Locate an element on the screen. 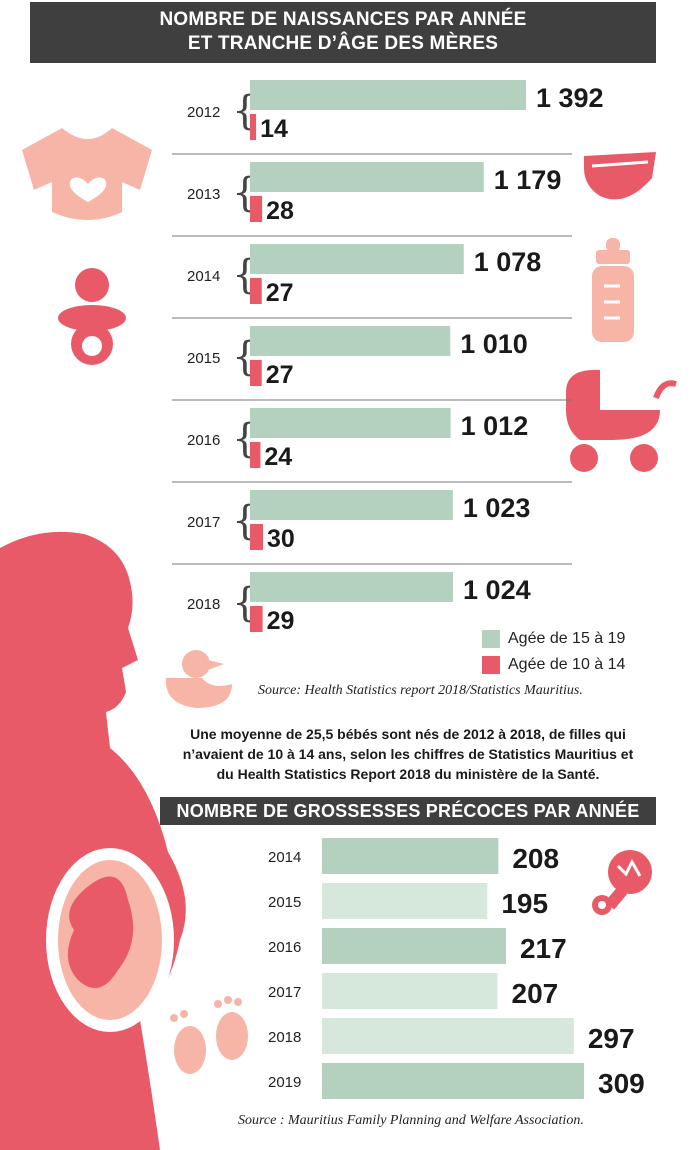 Image resolution: width=700 pixels, height=1150 pixels. legend-swatch-green is located at coordinates (491, 639).